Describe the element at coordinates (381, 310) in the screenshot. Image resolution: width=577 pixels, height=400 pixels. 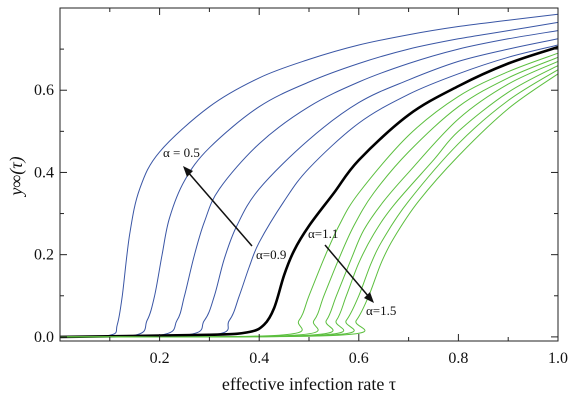
I see `annotation-alpha-1-5: α=1.5` at that location.